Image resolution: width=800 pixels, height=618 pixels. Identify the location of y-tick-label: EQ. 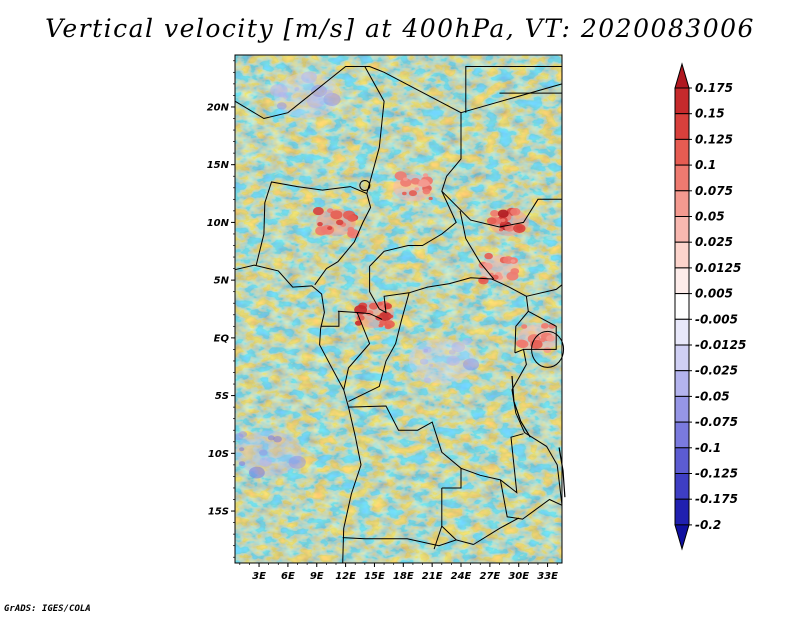
(222, 338).